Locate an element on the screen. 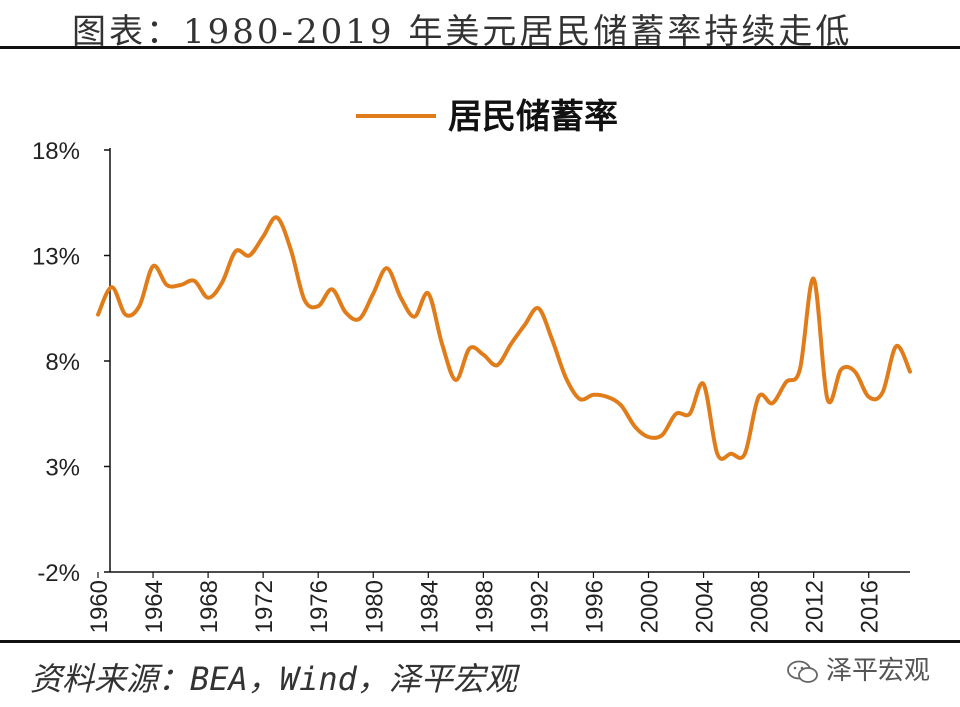 The height and width of the screenshot is (707, 960). wechat-icon is located at coordinates (802, 671).